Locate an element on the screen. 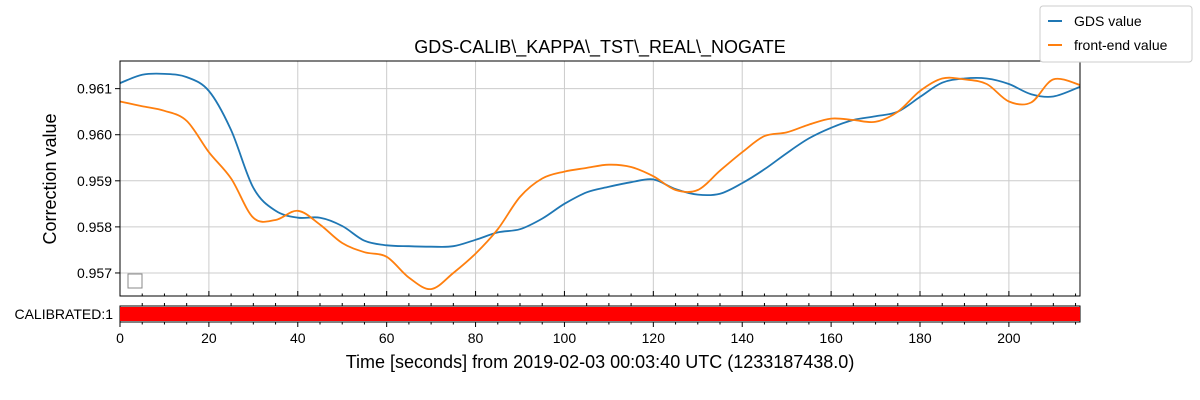  x-tick-label: 140 is located at coordinates (743, 338).